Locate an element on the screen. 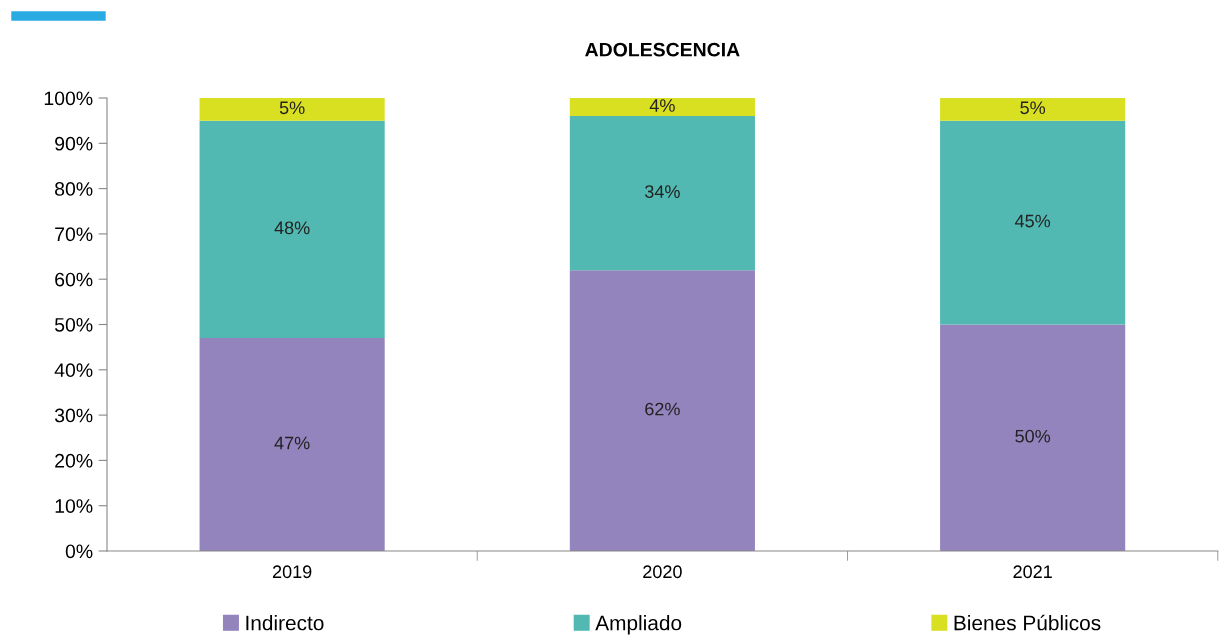 The height and width of the screenshot is (639, 1219). text: 45% is located at coordinates (1033, 221).